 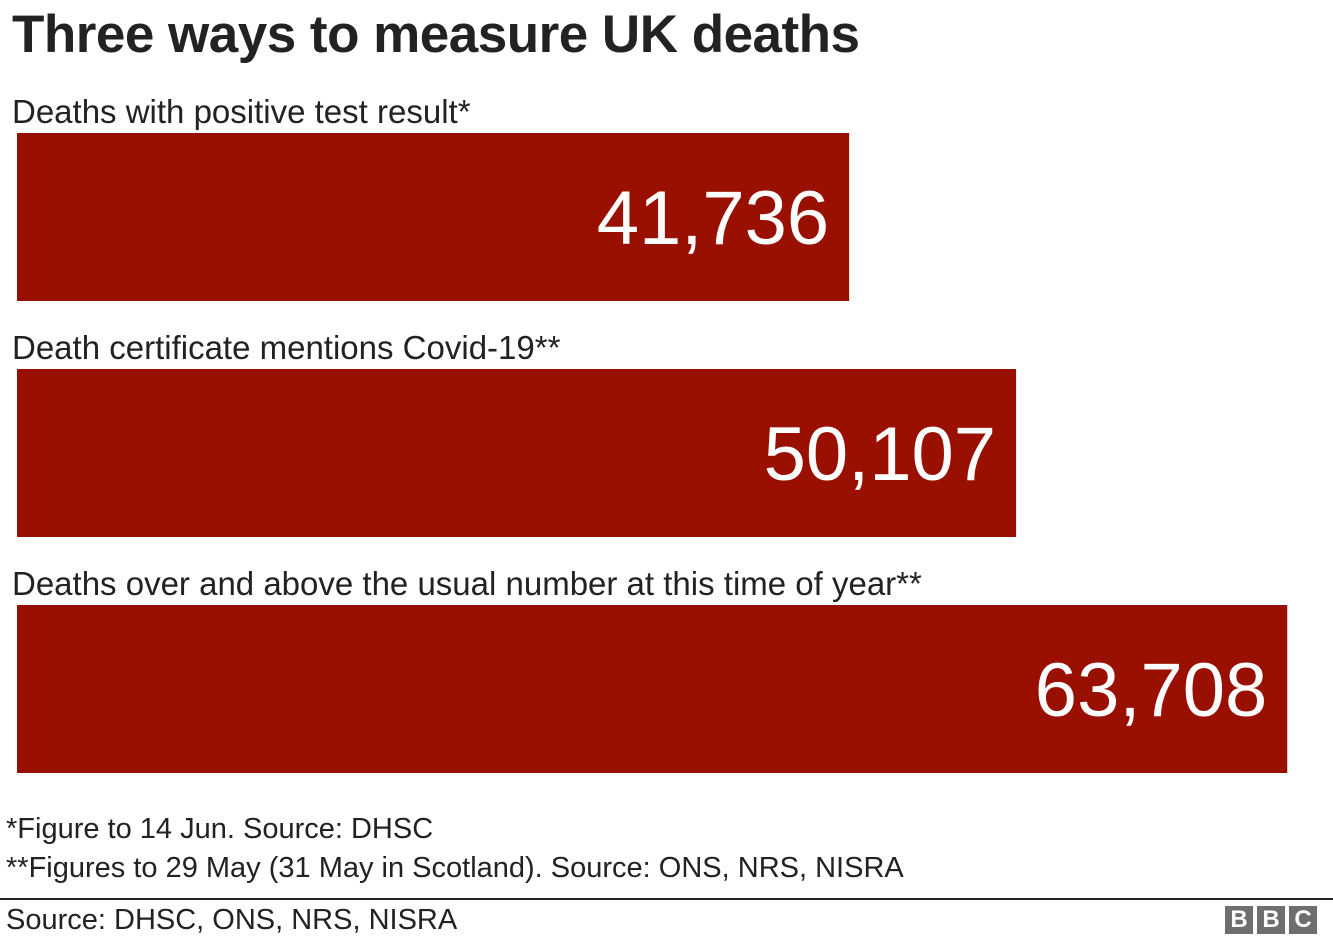 I want to click on bar-value-label: 41,736, so click(x=713, y=218).